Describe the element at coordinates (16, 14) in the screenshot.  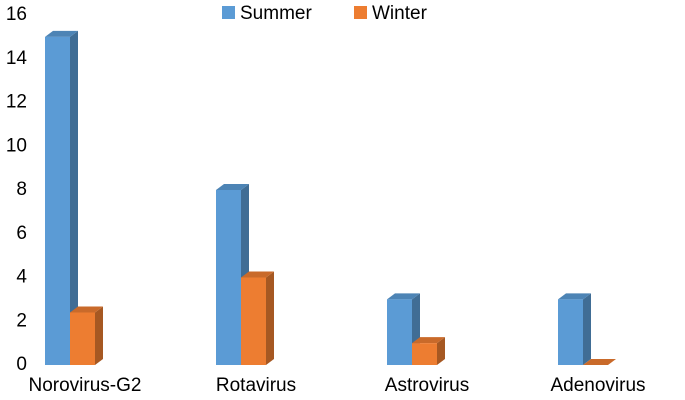
I see `y-tick-label: 16` at that location.